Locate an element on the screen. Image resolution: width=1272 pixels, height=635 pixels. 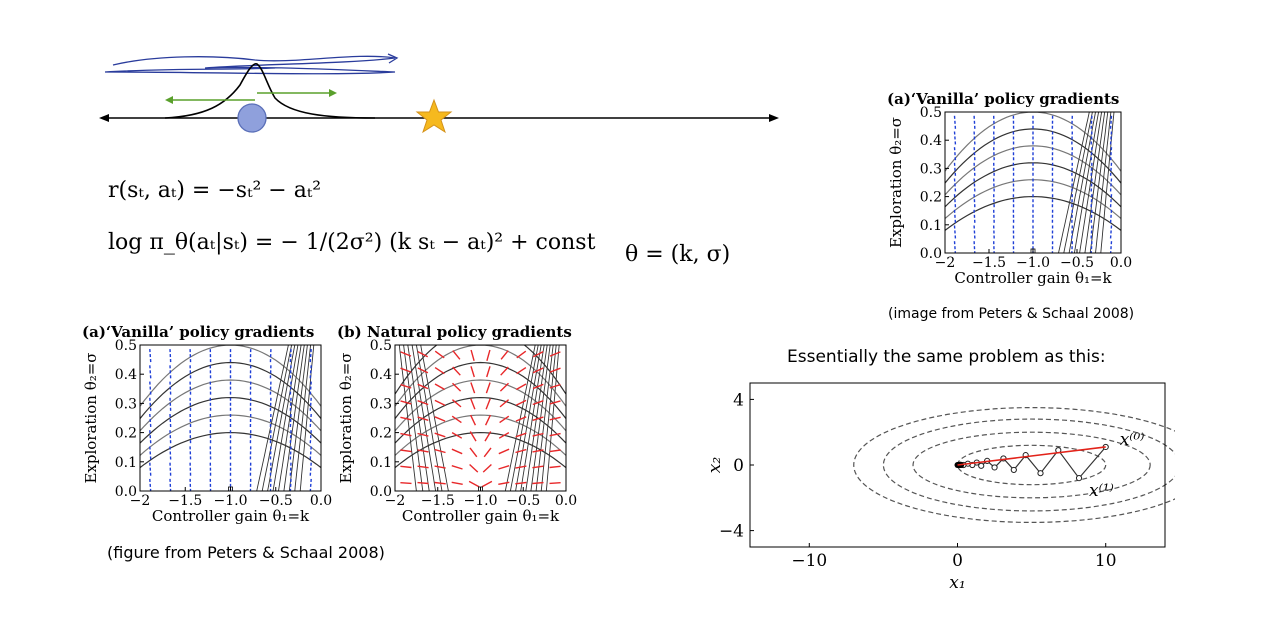
x-axis-label: Controller gain θ₁=k is located at coordinates (481, 516).